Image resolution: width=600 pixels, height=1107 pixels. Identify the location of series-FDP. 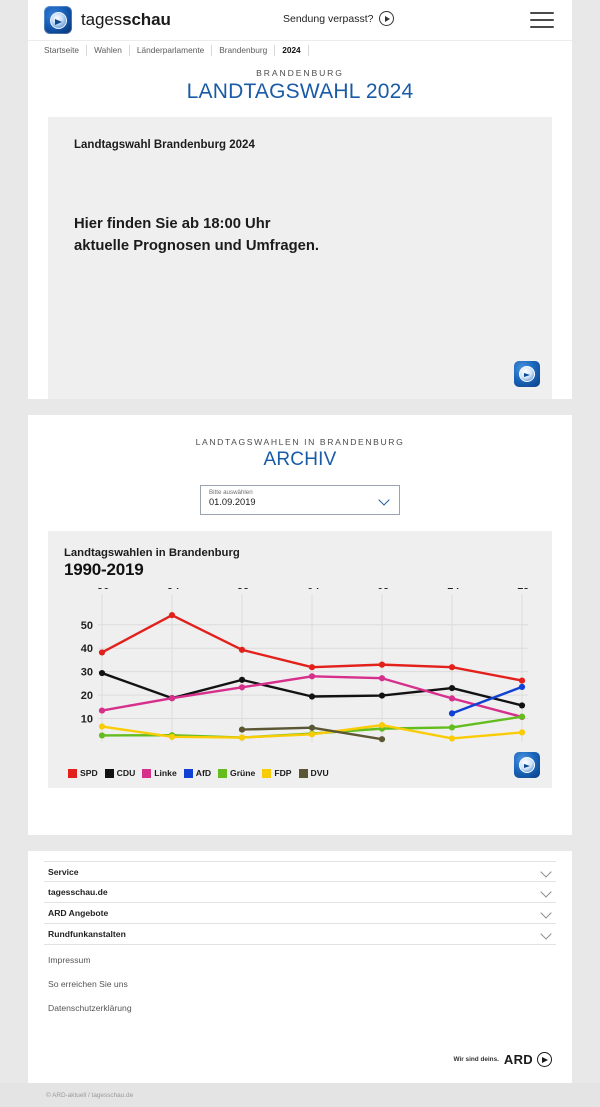
(312, 732).